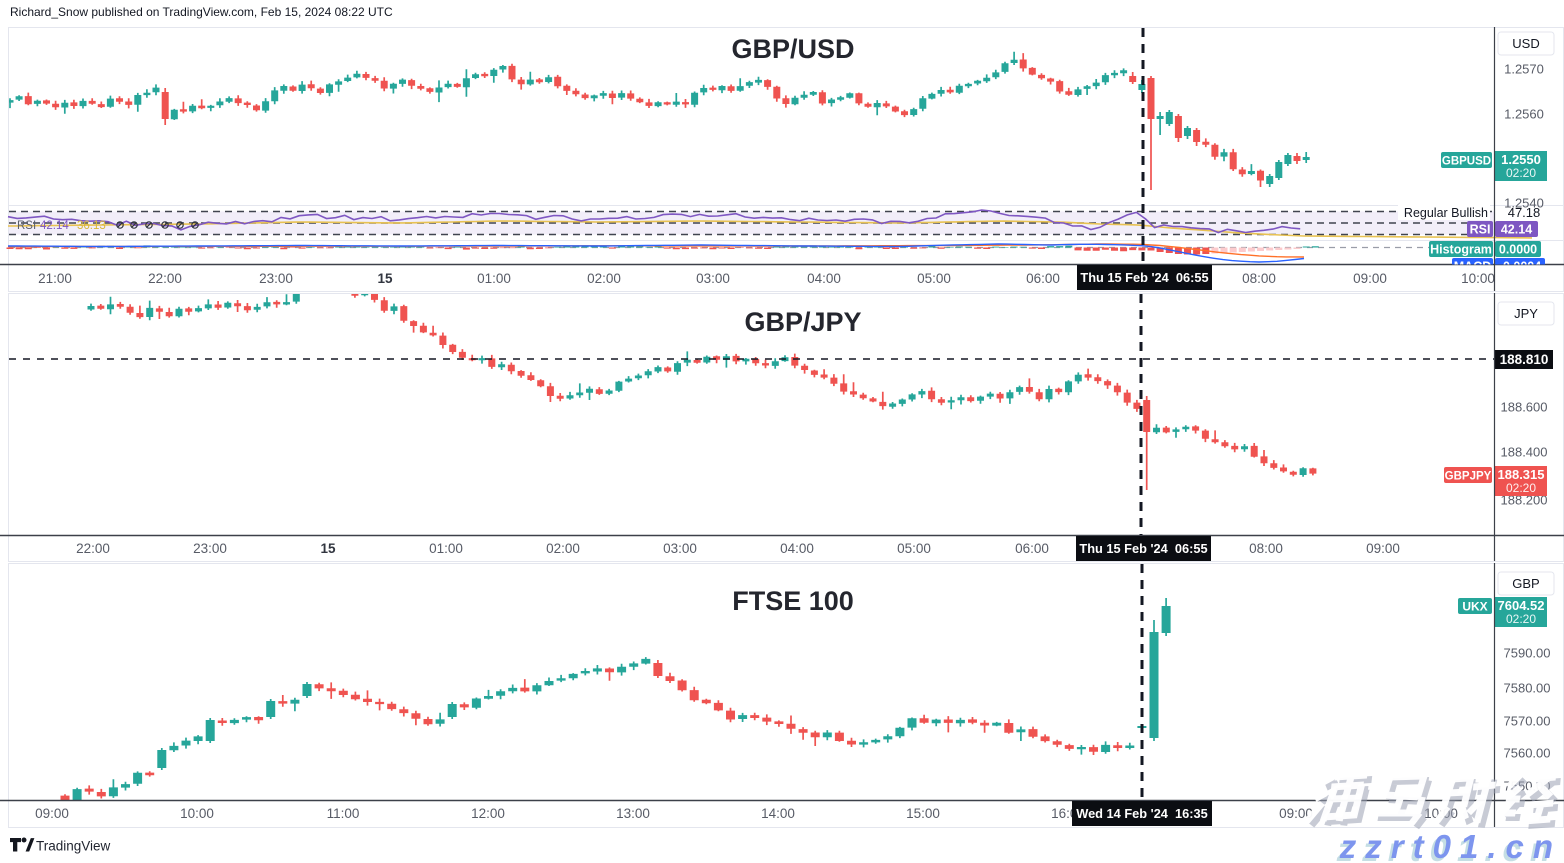  Describe the element at coordinates (1468, 477) in the screenshot. I see `svg-text: GBPJPY` at that location.